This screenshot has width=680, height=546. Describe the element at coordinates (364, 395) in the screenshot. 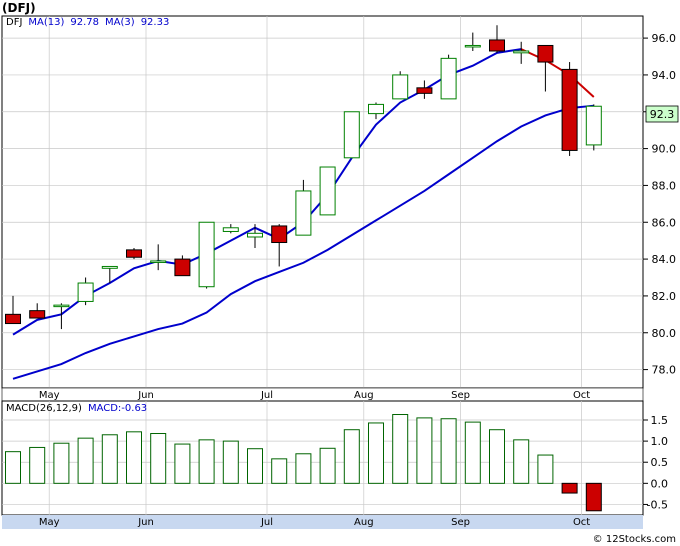

I see `date-label: Aug` at that location.